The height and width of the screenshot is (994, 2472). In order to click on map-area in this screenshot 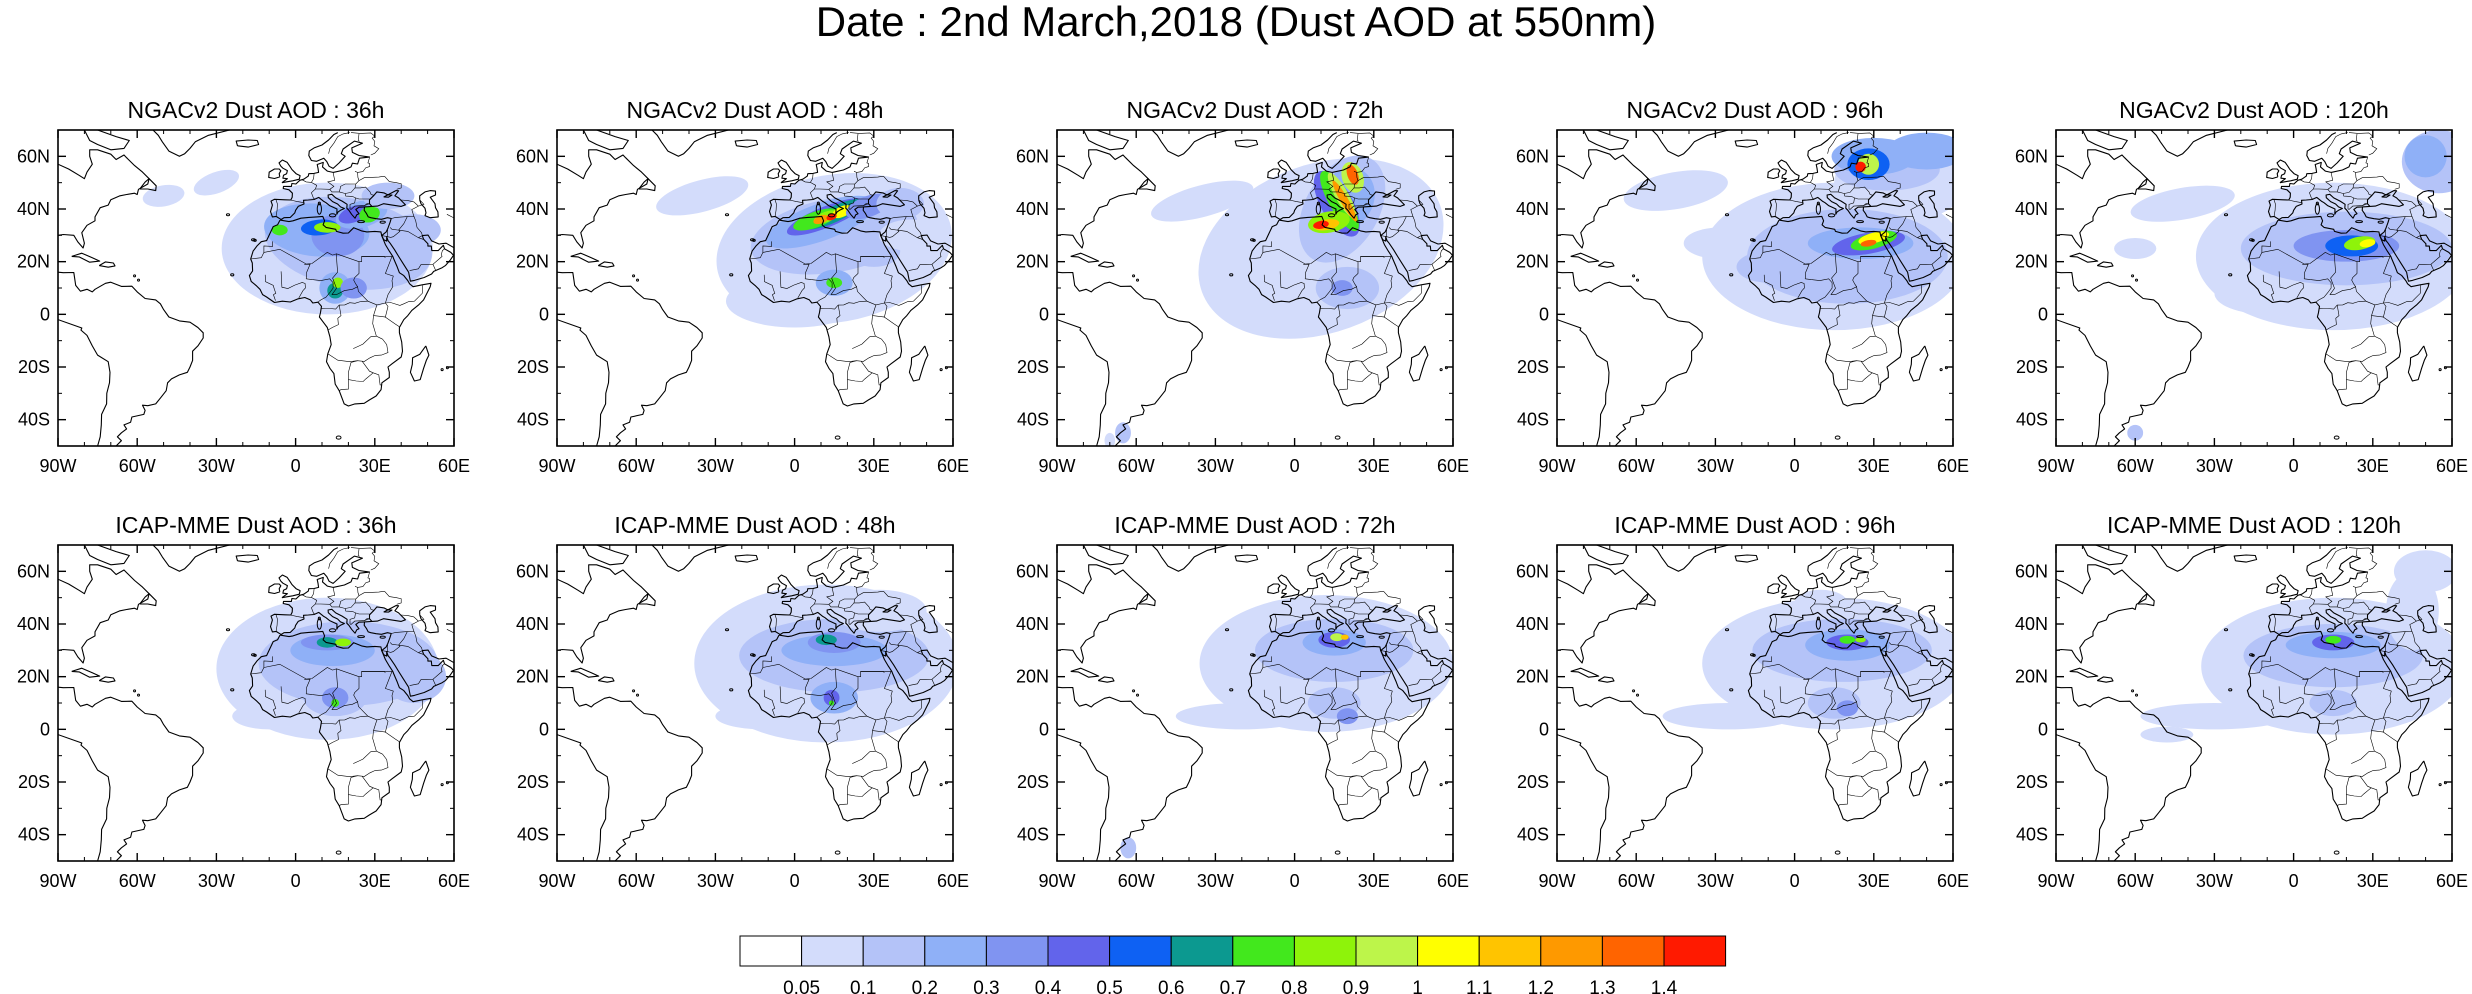, I will do `click(755, 288)`.